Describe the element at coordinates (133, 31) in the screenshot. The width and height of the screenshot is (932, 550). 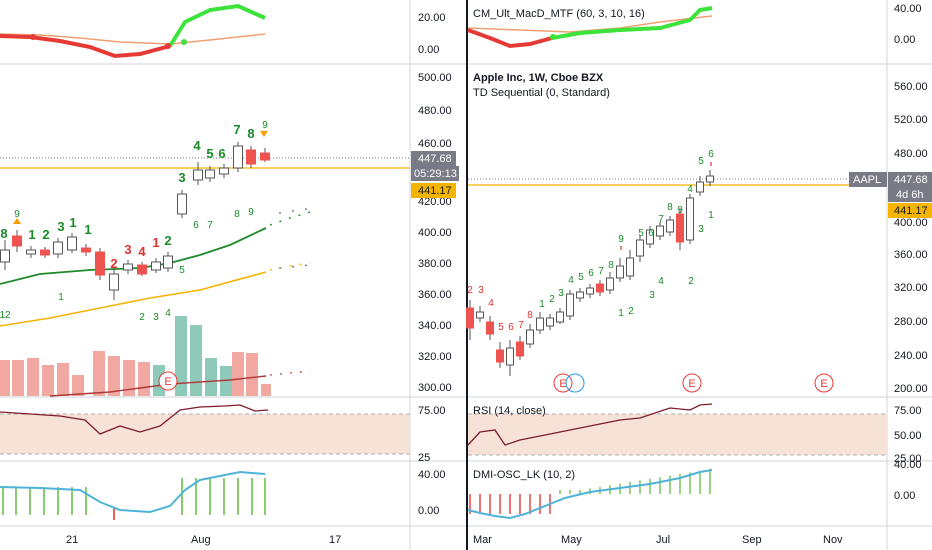
I see `left-macd-pane` at that location.